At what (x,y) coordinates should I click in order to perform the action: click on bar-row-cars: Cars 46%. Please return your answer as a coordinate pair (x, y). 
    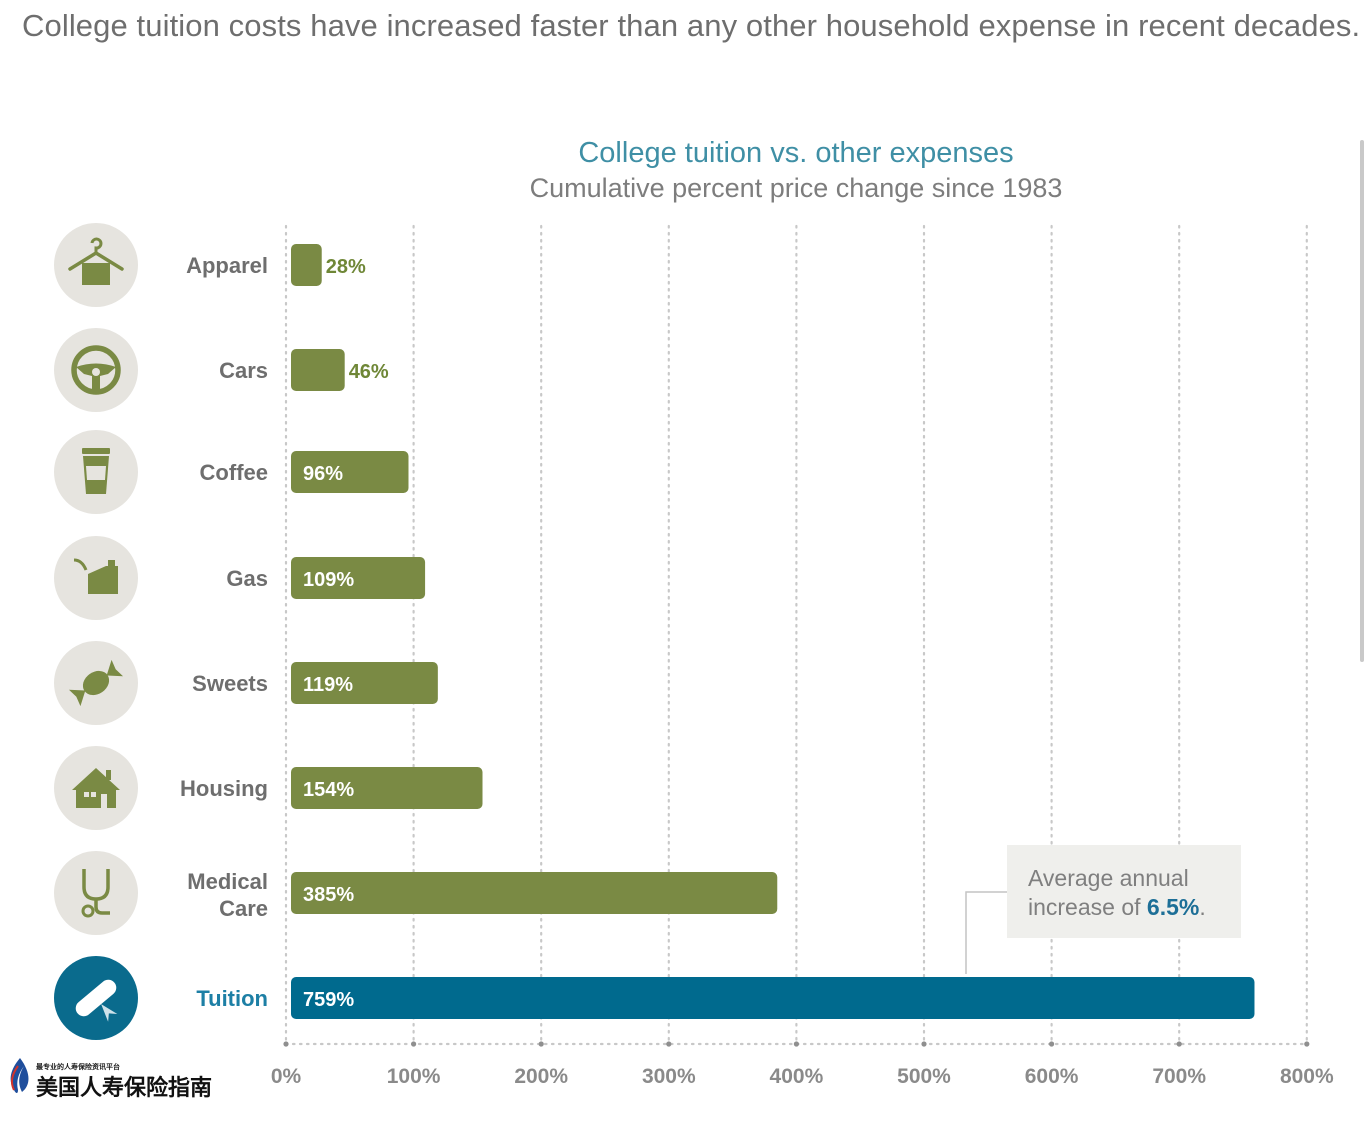
    Looking at the image, I should click on (221, 370).